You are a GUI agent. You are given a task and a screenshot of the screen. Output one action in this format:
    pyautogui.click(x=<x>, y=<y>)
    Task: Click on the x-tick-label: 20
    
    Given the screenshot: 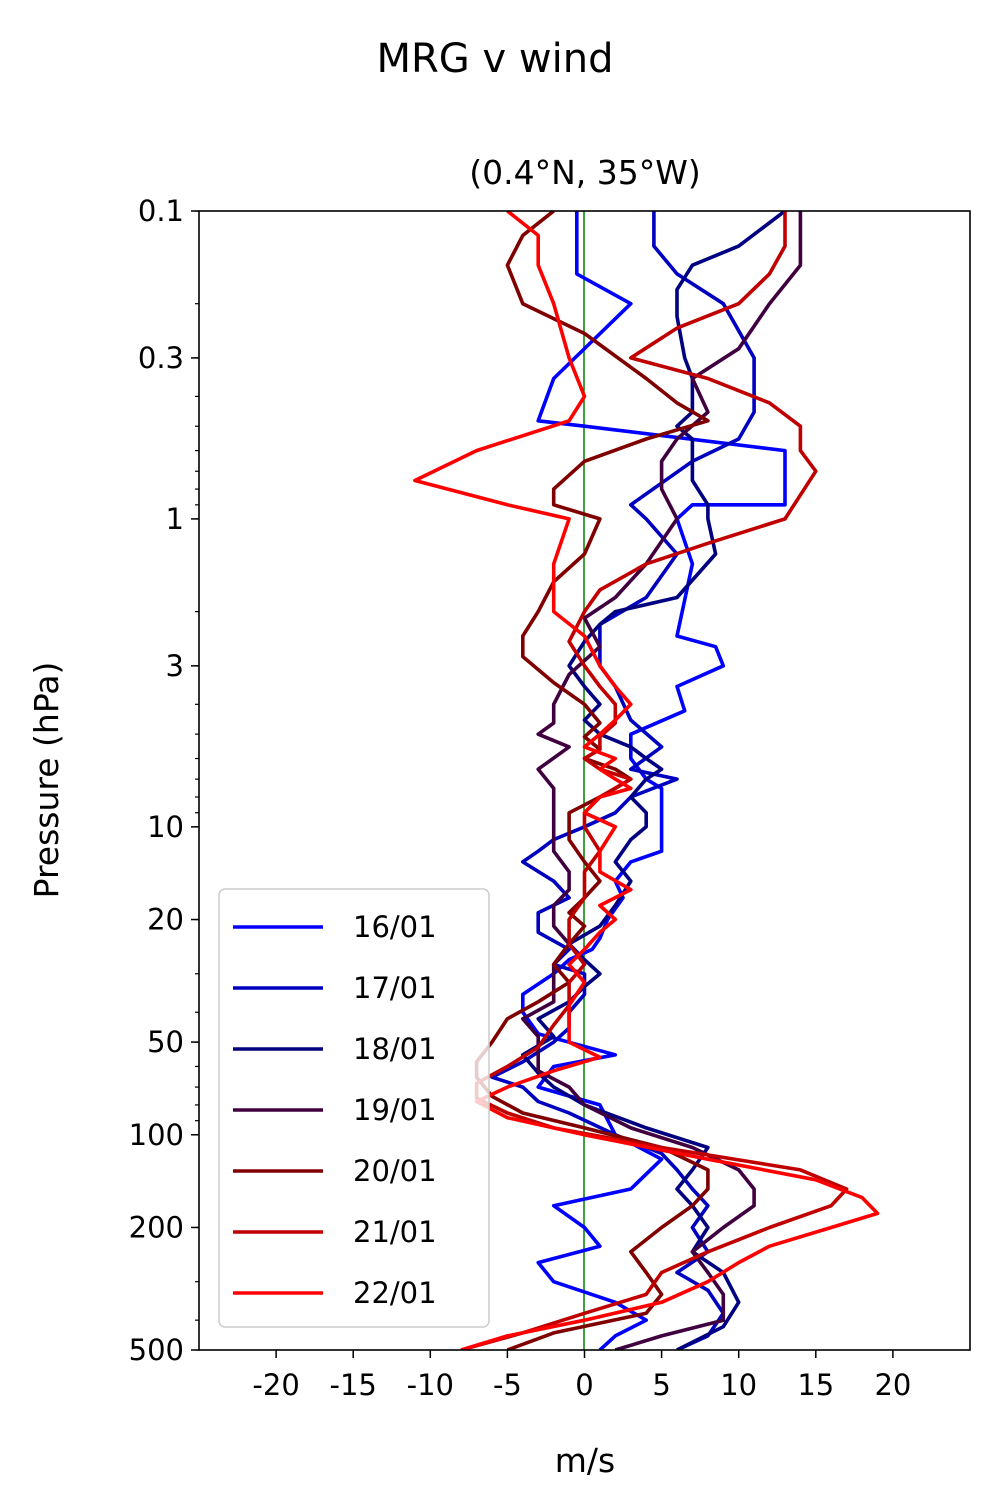 What is the action you would take?
    pyautogui.click(x=892, y=1385)
    